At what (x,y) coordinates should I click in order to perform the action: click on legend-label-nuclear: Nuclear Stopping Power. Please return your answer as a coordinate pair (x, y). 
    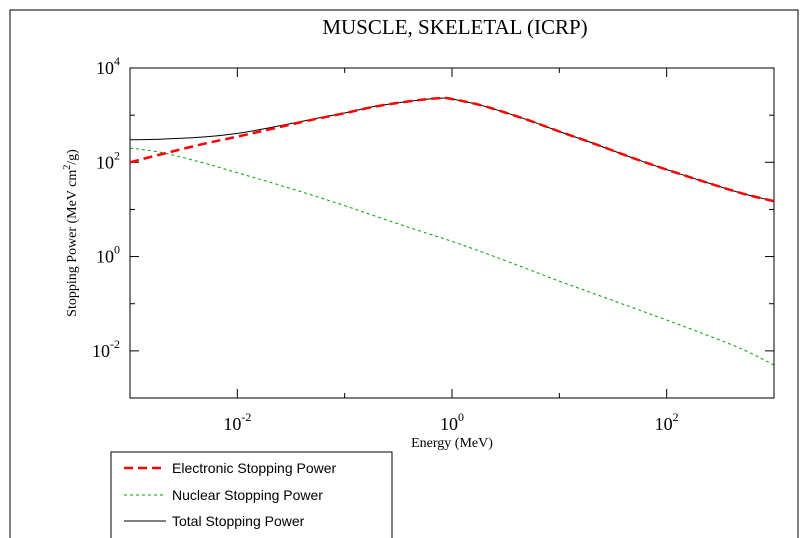
    Looking at the image, I should click on (247, 495).